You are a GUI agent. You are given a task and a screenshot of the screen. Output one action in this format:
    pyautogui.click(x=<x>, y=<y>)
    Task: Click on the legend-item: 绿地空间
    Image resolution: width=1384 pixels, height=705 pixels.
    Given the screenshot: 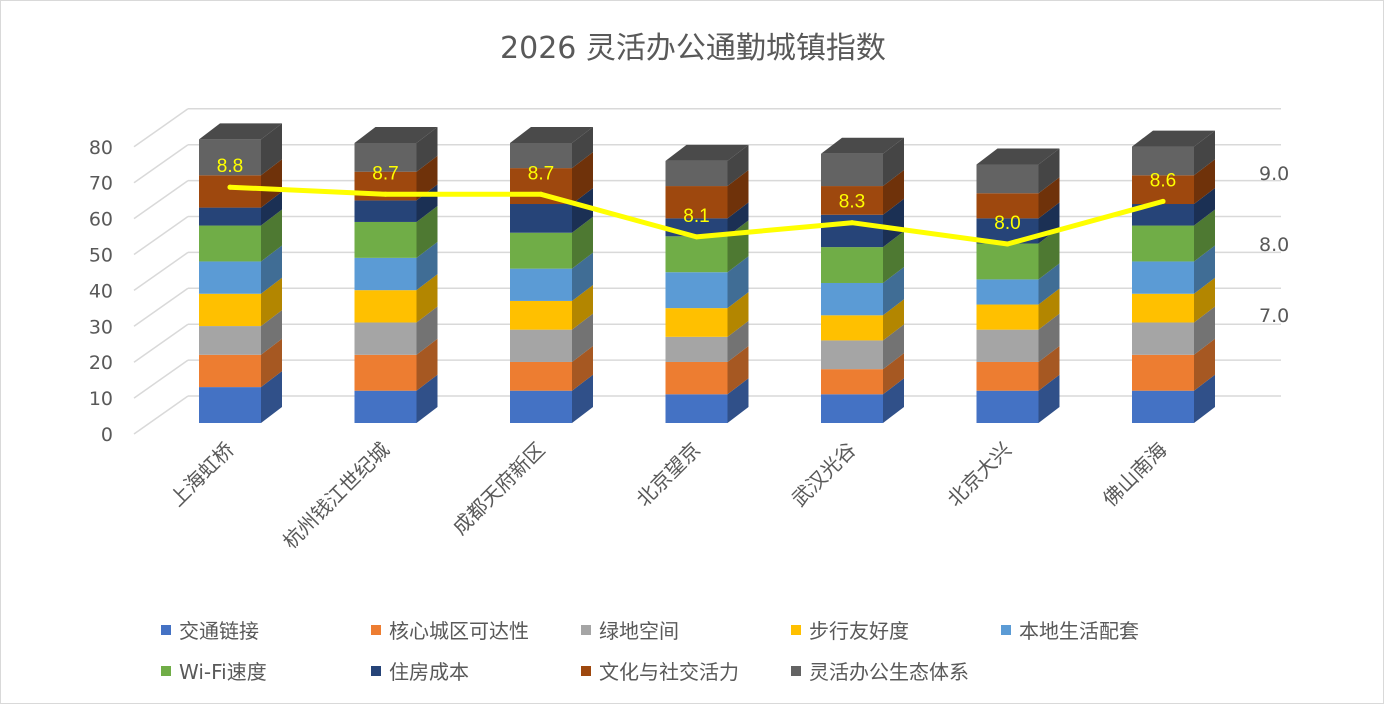 What is the action you would take?
    pyautogui.click(x=630, y=629)
    